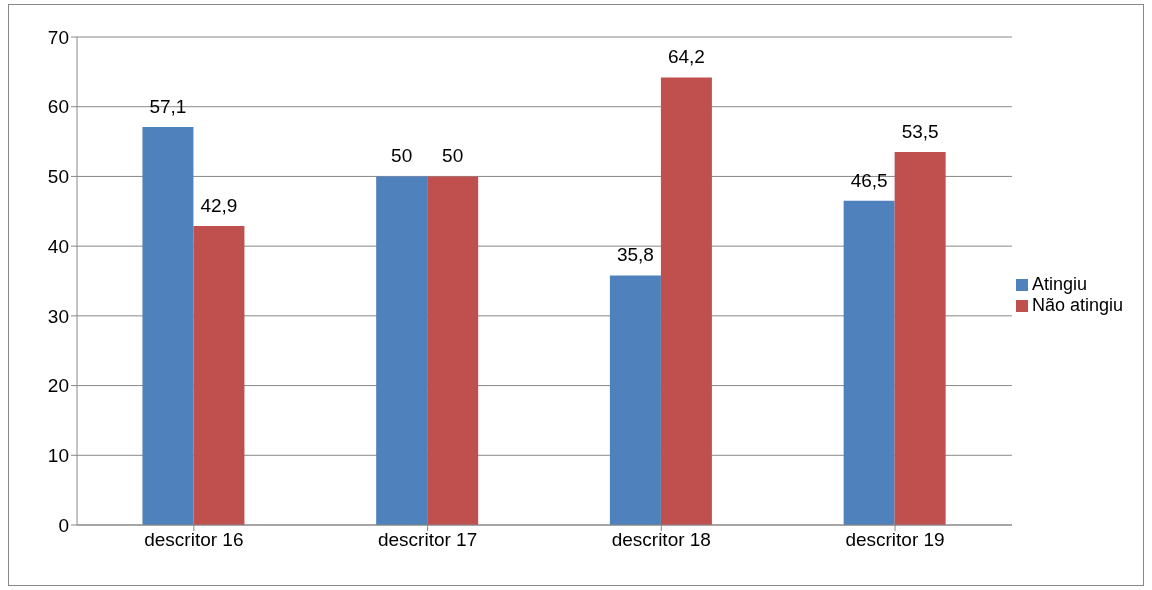  What do you see at coordinates (869, 180) in the screenshot?
I see `data-label: 46,5` at bounding box center [869, 180].